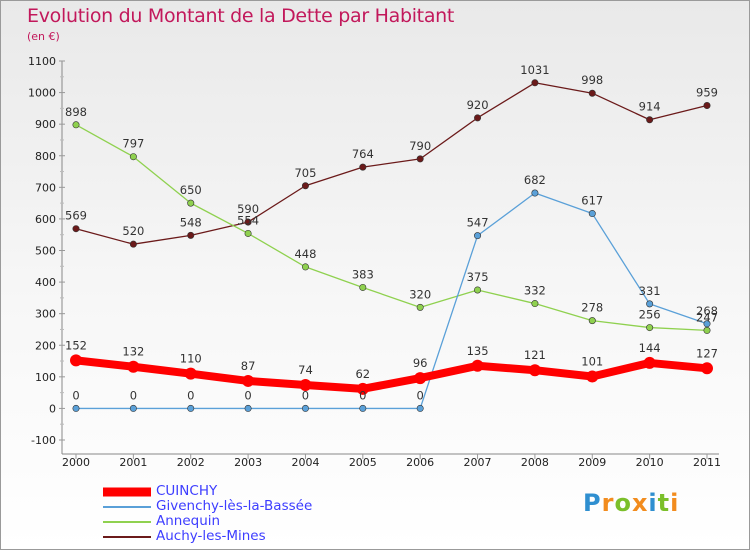  I want to click on data-label: 152, so click(76, 345).